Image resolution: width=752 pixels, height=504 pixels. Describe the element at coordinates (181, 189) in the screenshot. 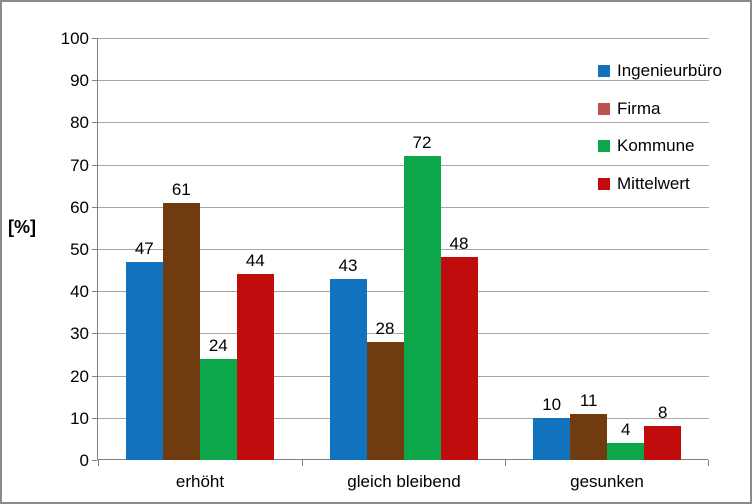

I see `bar-value-label: 61` at that location.